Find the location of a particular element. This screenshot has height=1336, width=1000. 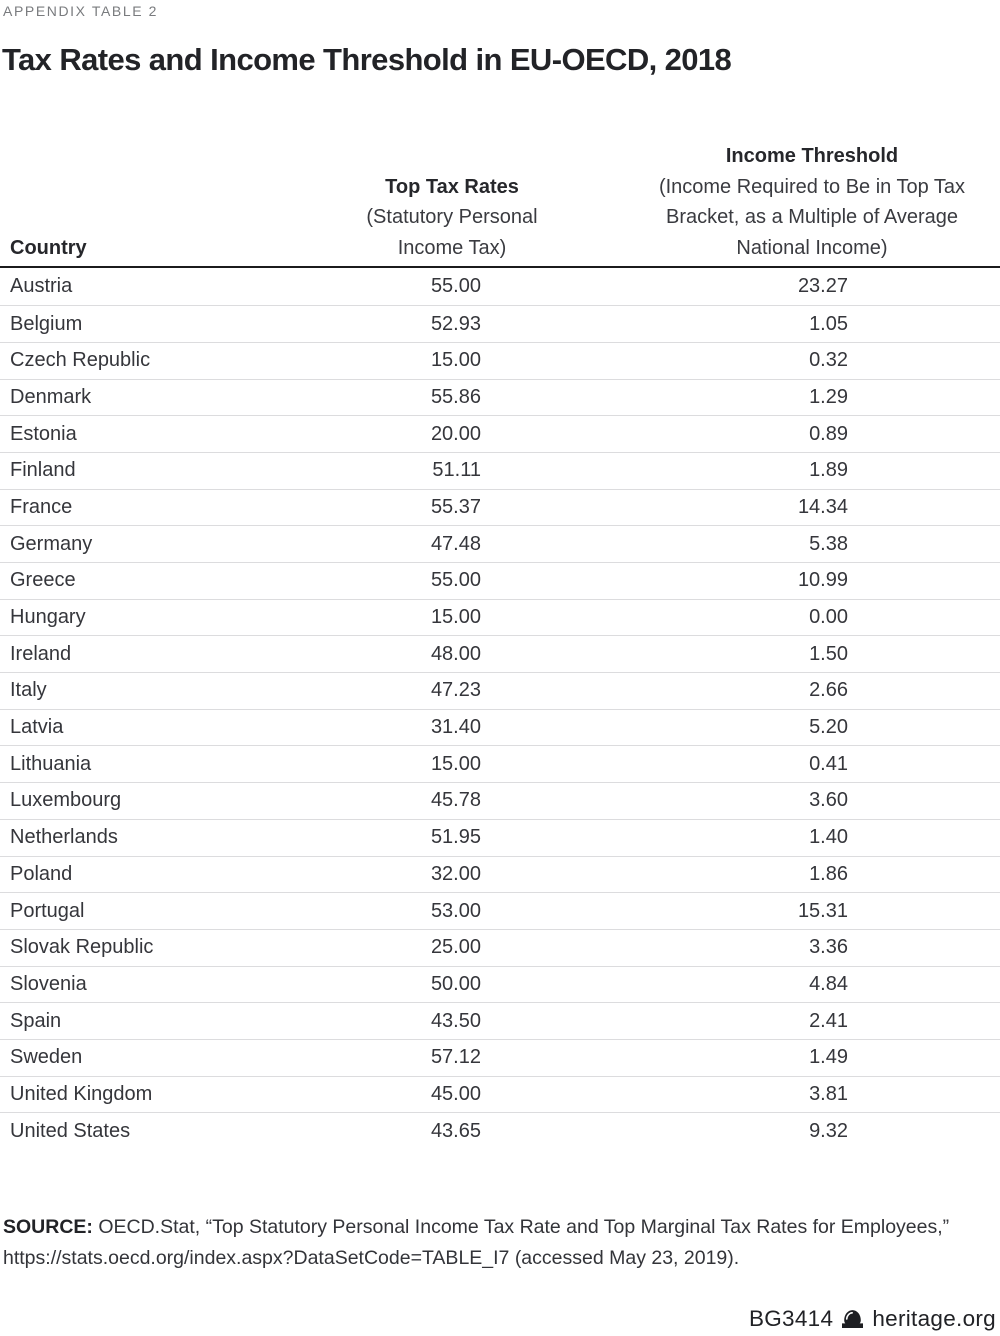

country-cell: Lithuania is located at coordinates (51, 763).